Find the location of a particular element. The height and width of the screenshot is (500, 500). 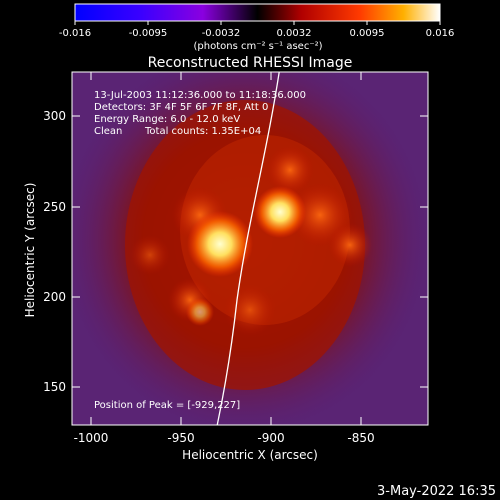

plot-title: Reconstructed RHESSI Image is located at coordinates (250, 63).